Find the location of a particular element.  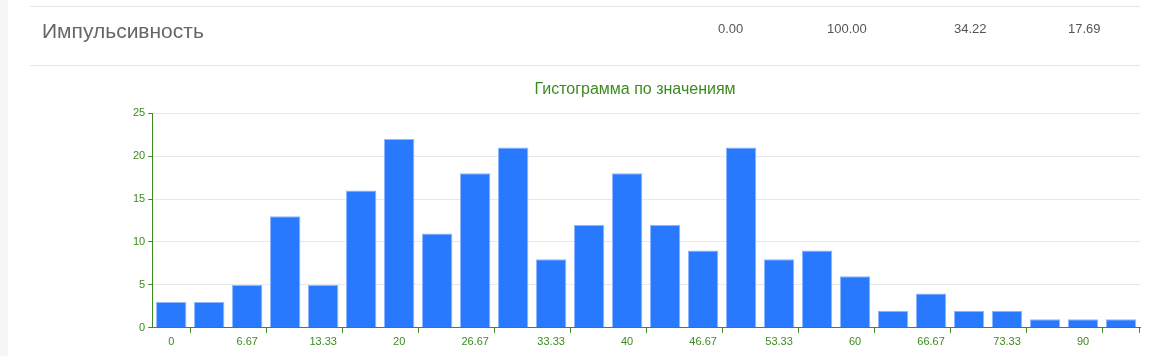

x-tick-label: 66.67 is located at coordinates (931, 341).